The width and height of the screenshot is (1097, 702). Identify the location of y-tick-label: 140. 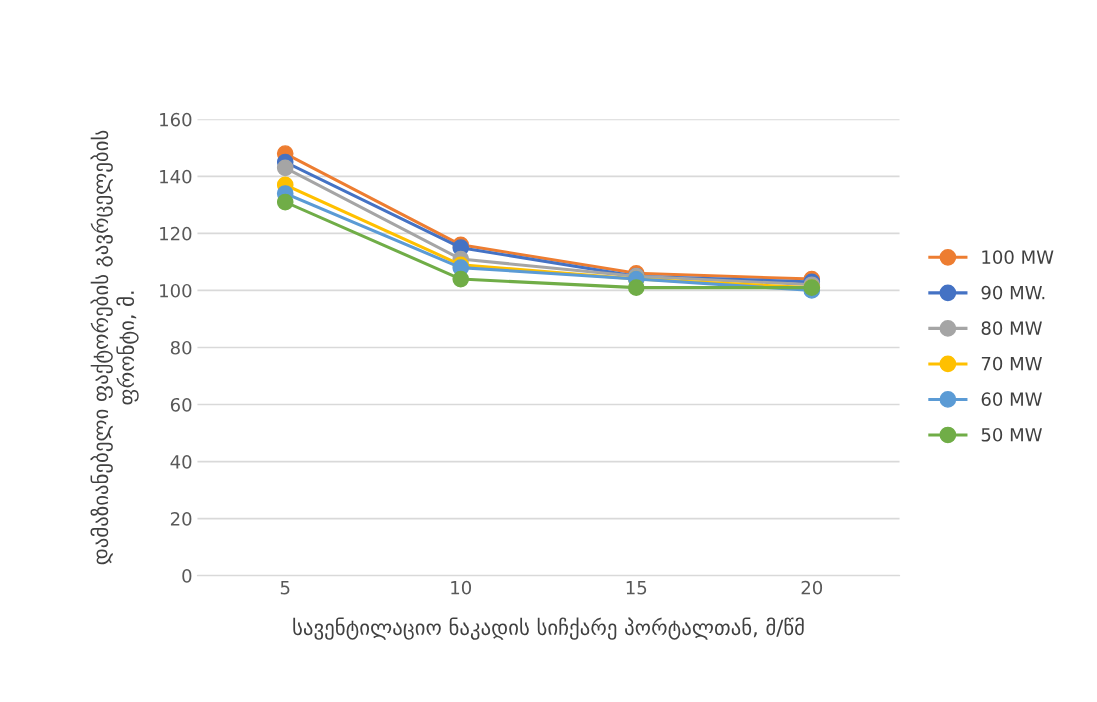
(176, 176).